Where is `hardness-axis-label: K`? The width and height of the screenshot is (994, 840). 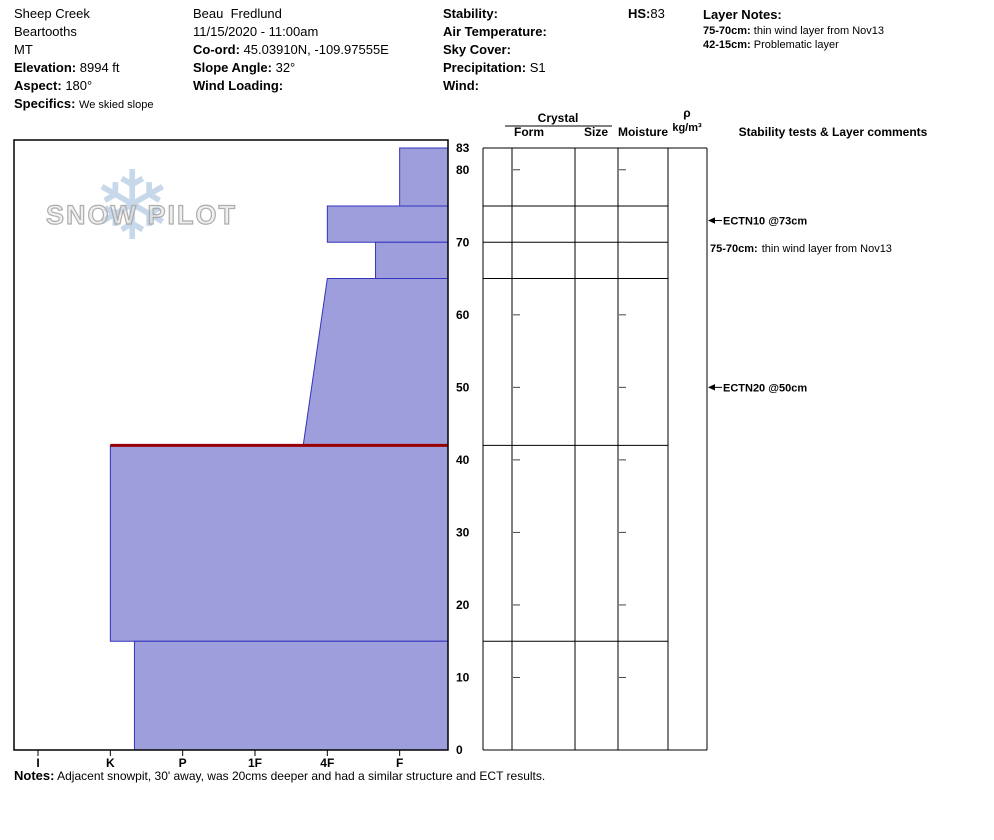 hardness-axis-label: K is located at coordinates (110, 763).